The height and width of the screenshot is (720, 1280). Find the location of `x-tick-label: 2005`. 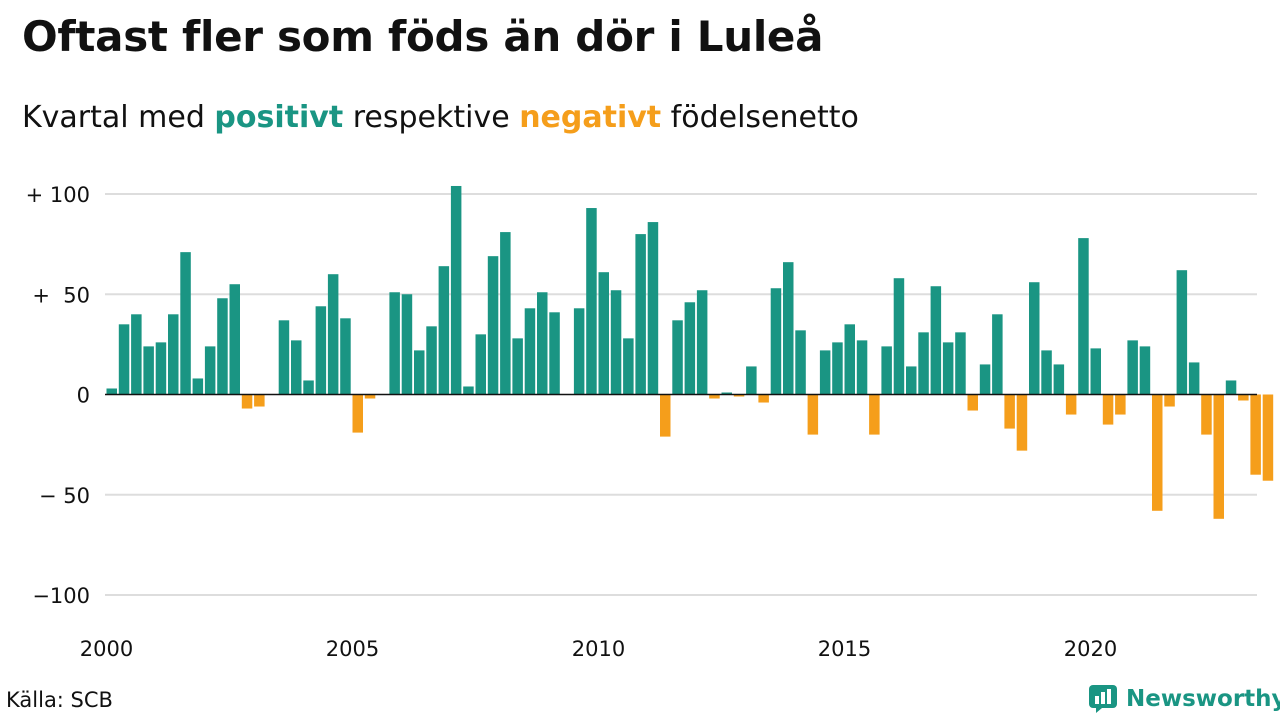

x-tick-label: 2005 is located at coordinates (352, 649).